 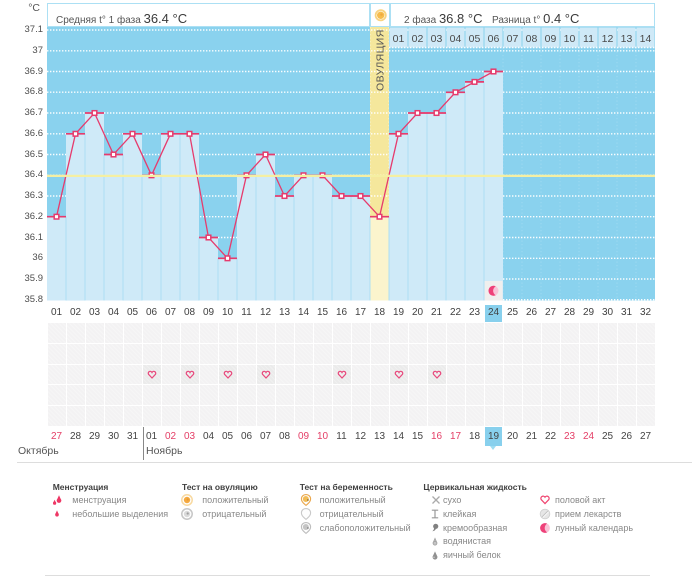 What do you see at coordinates (399, 39) in the screenshot?
I see `svg-text: 01` at bounding box center [399, 39].